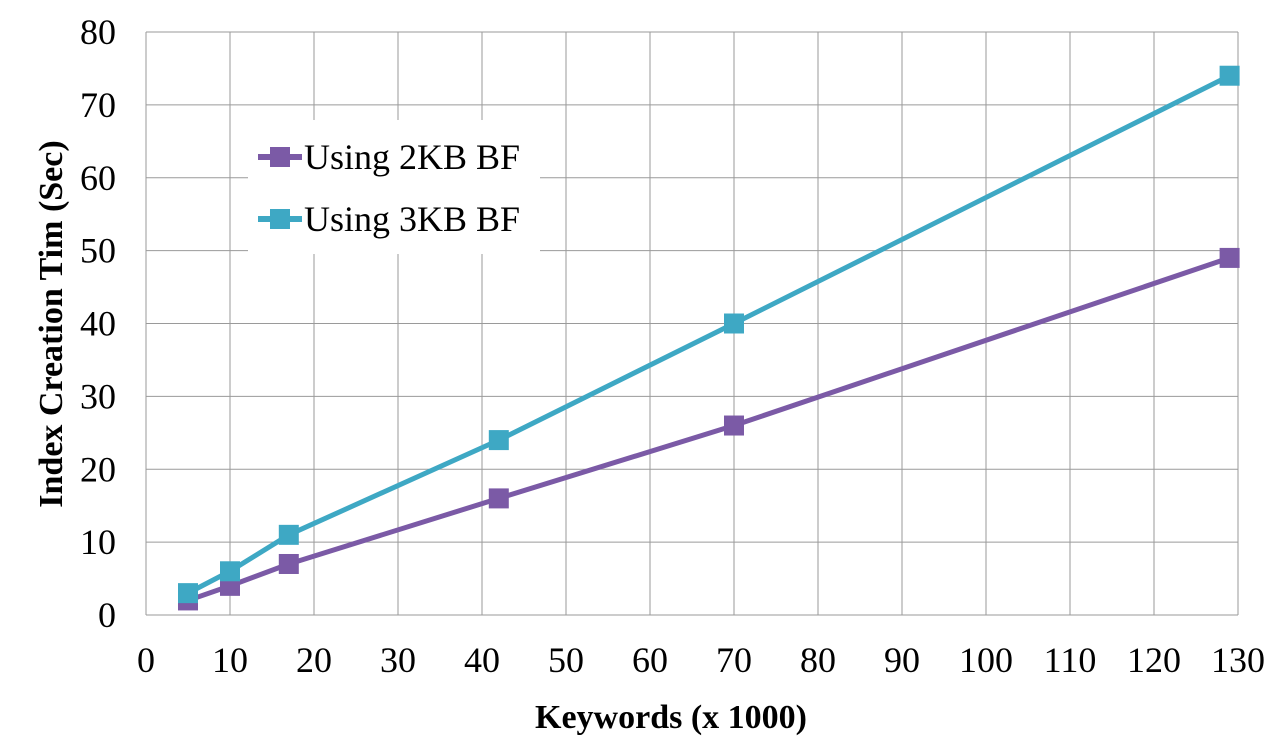  Describe the element at coordinates (566, 660) in the screenshot. I see `x-tick-label: 50` at that location.